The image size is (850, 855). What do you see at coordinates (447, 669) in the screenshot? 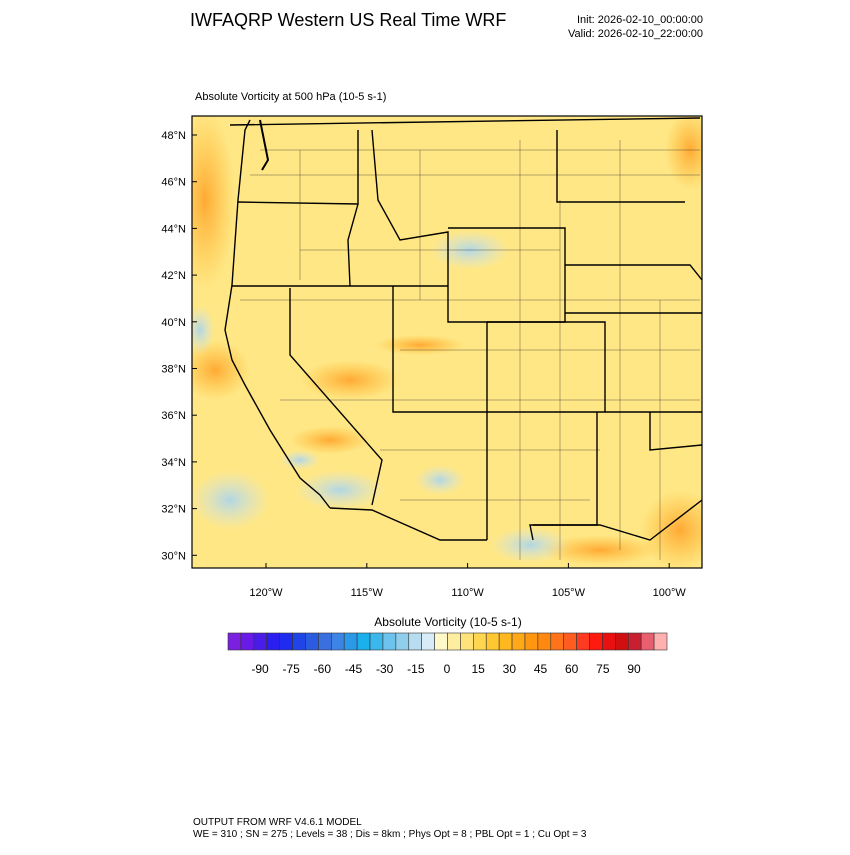
I see `colorbar-label: 0` at bounding box center [447, 669].